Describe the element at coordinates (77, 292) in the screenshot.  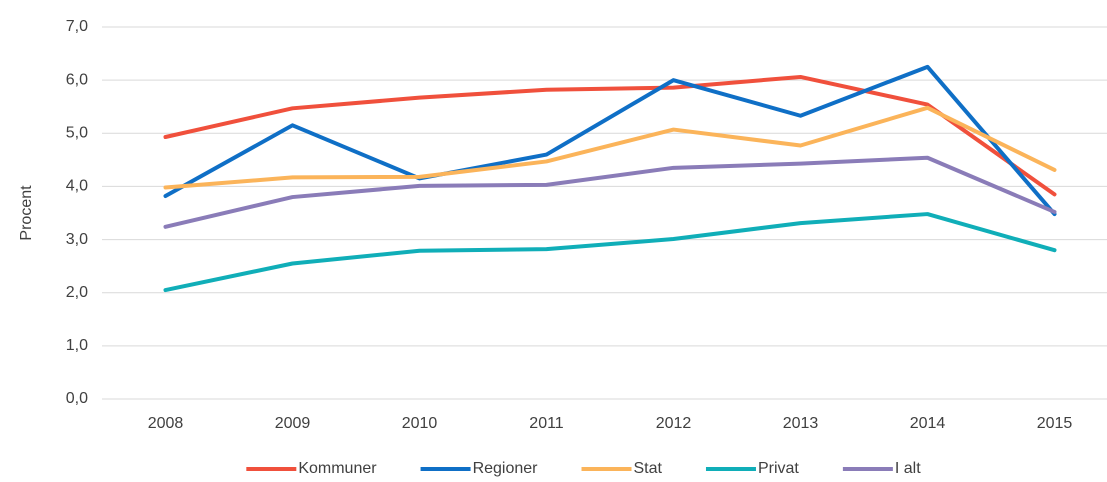
I see `y-tick-label: 2,0` at that location.